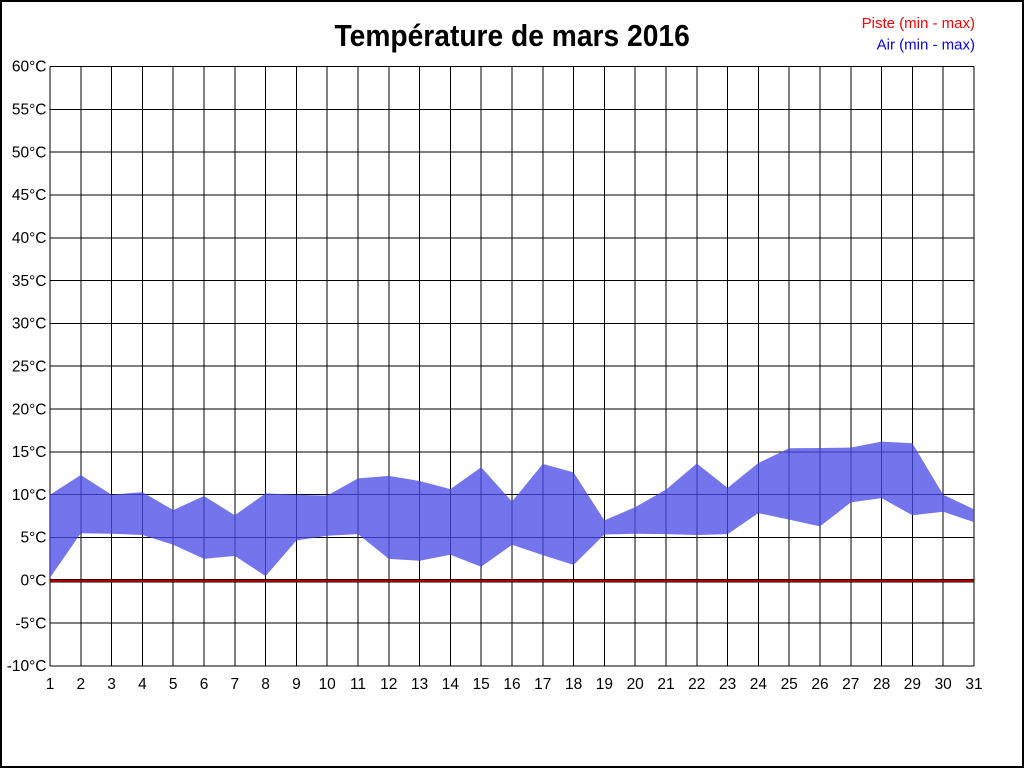  I want to click on svg-text: 14, so click(451, 684).